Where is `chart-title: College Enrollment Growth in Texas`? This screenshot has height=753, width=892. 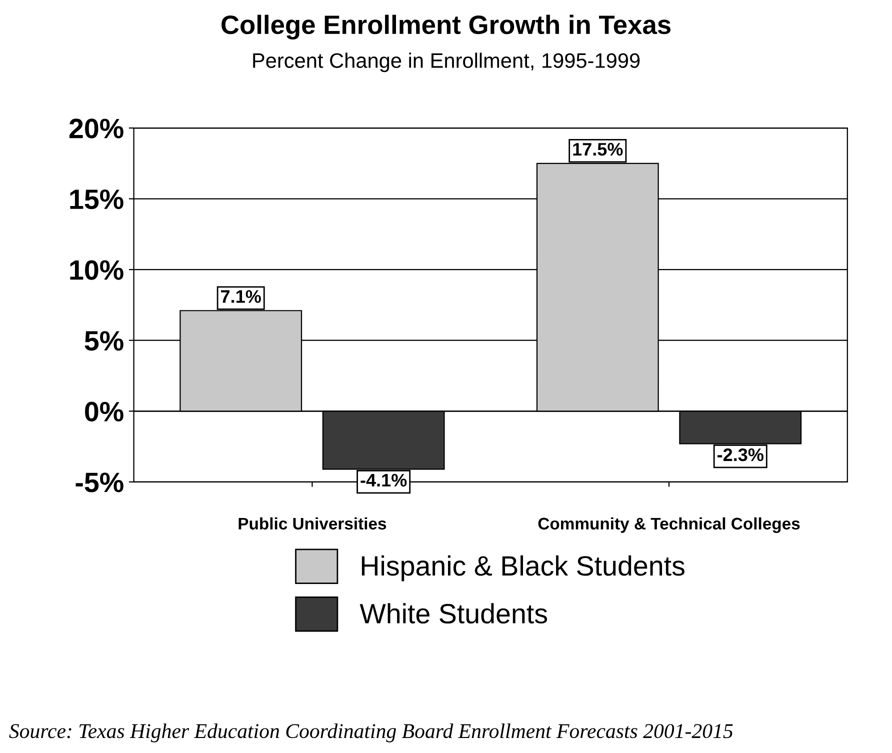
chart-title: College Enrollment Growth in Texas is located at coordinates (446, 27).